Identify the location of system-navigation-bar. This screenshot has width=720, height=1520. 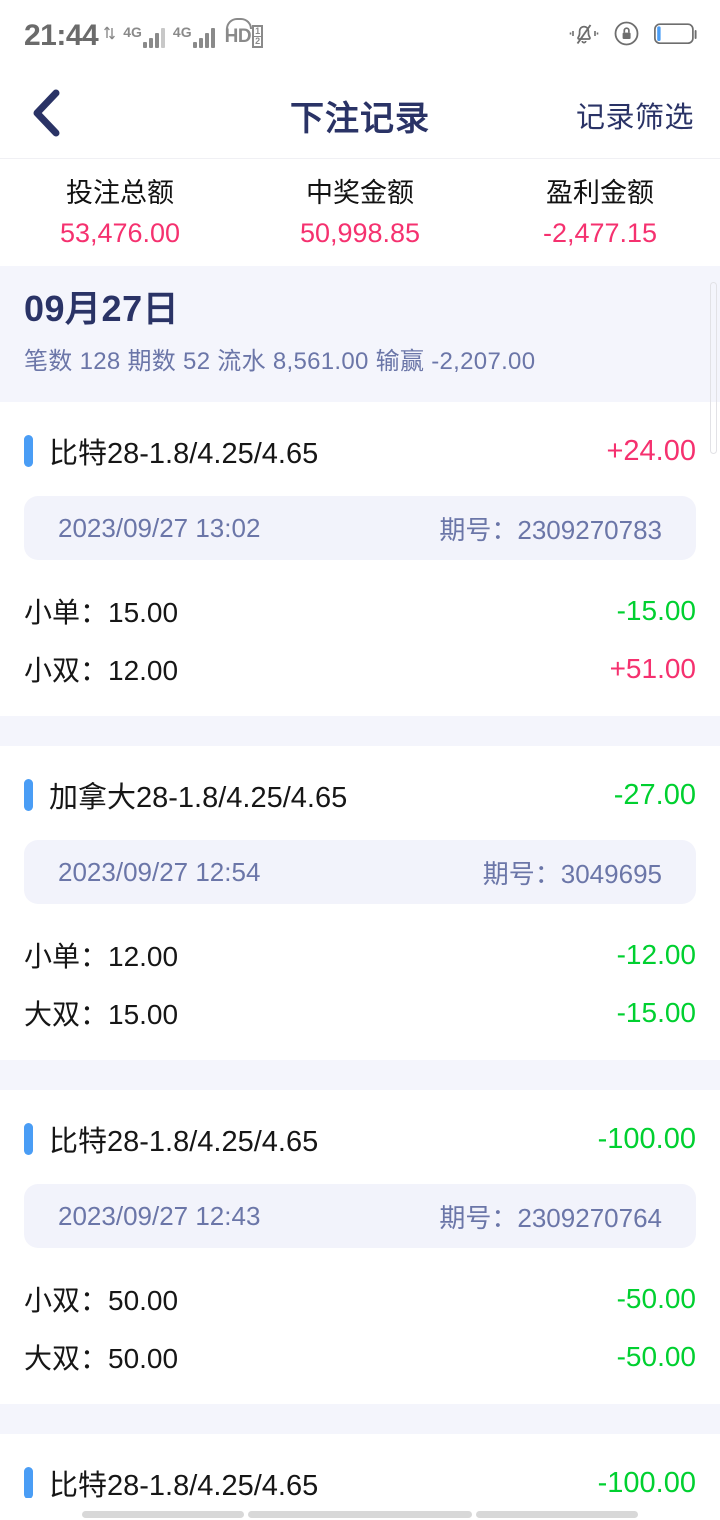
(360, 1509).